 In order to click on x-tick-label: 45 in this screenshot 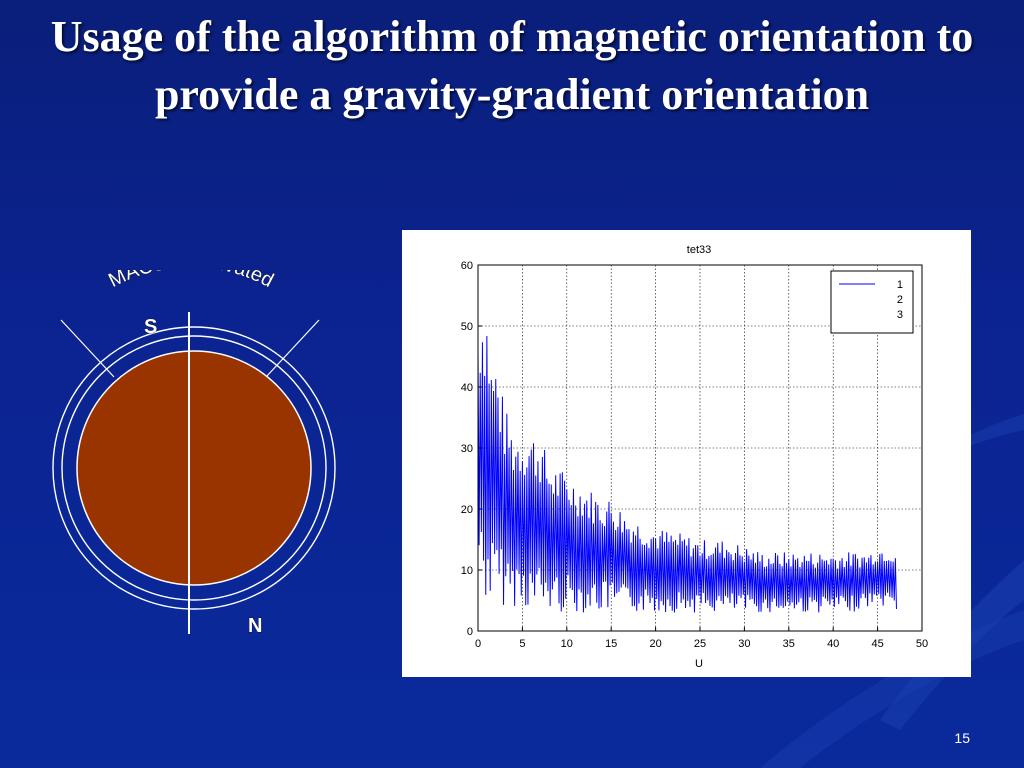, I will do `click(877, 644)`.